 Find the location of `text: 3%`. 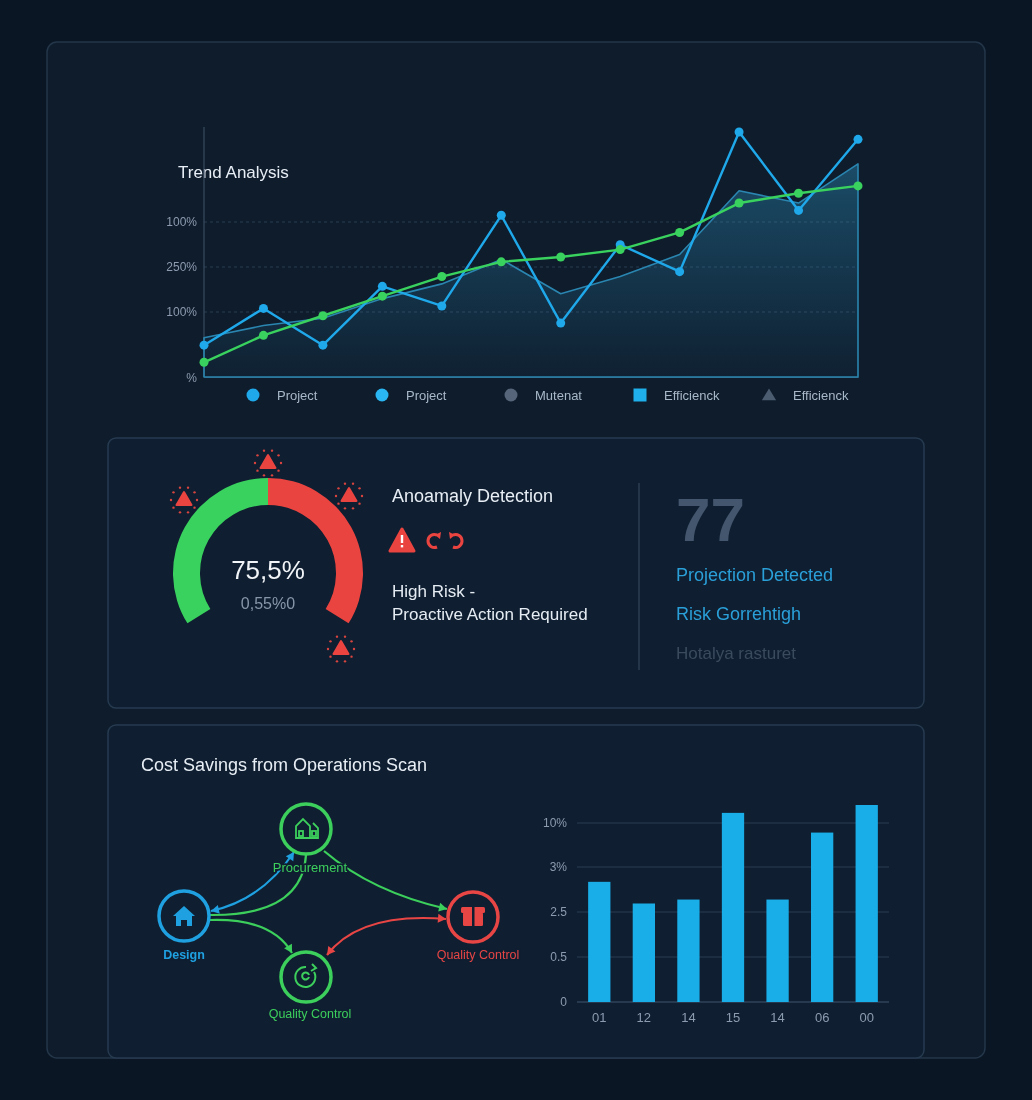

text: 3% is located at coordinates (558, 867).